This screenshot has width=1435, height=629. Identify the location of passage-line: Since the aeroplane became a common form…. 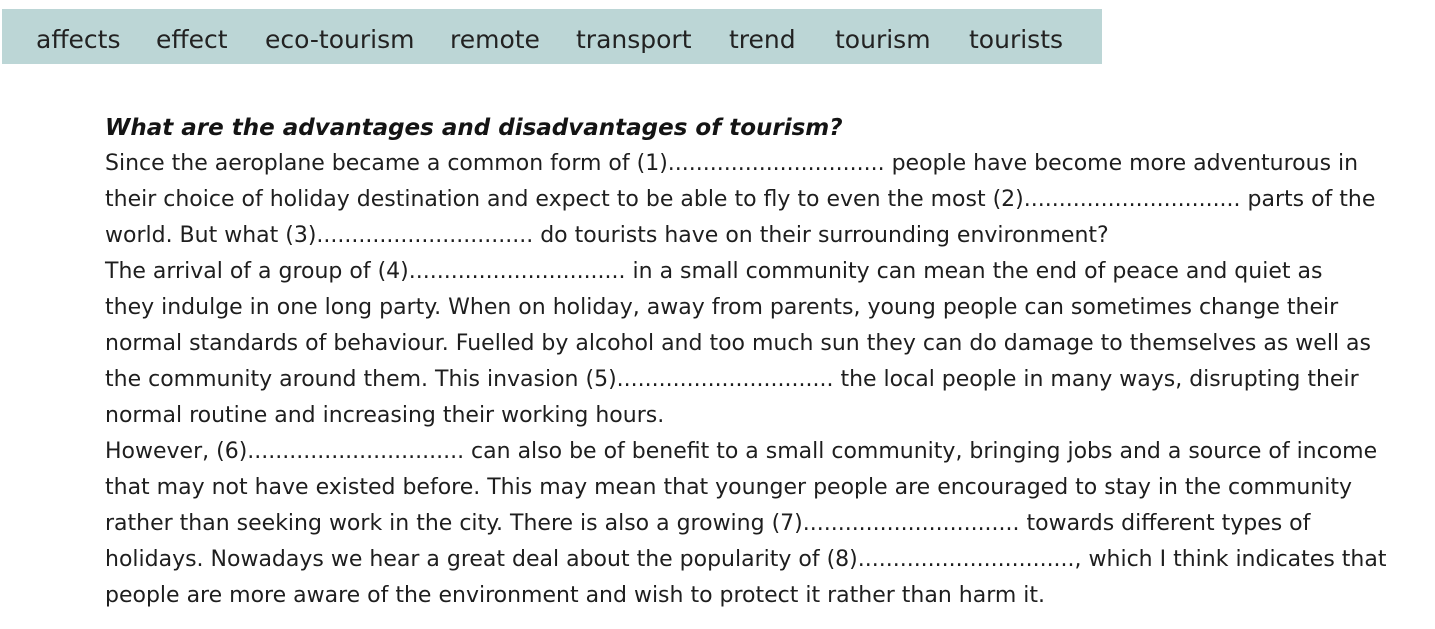
(732, 163).